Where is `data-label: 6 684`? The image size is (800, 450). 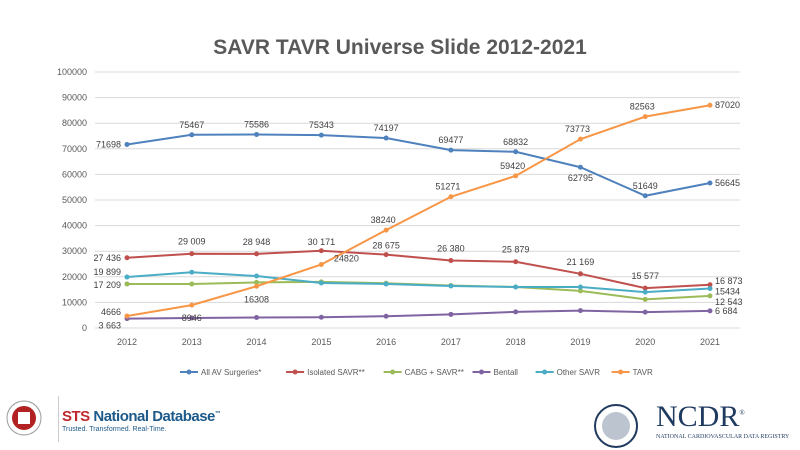
data-label: 6 684 is located at coordinates (726, 311).